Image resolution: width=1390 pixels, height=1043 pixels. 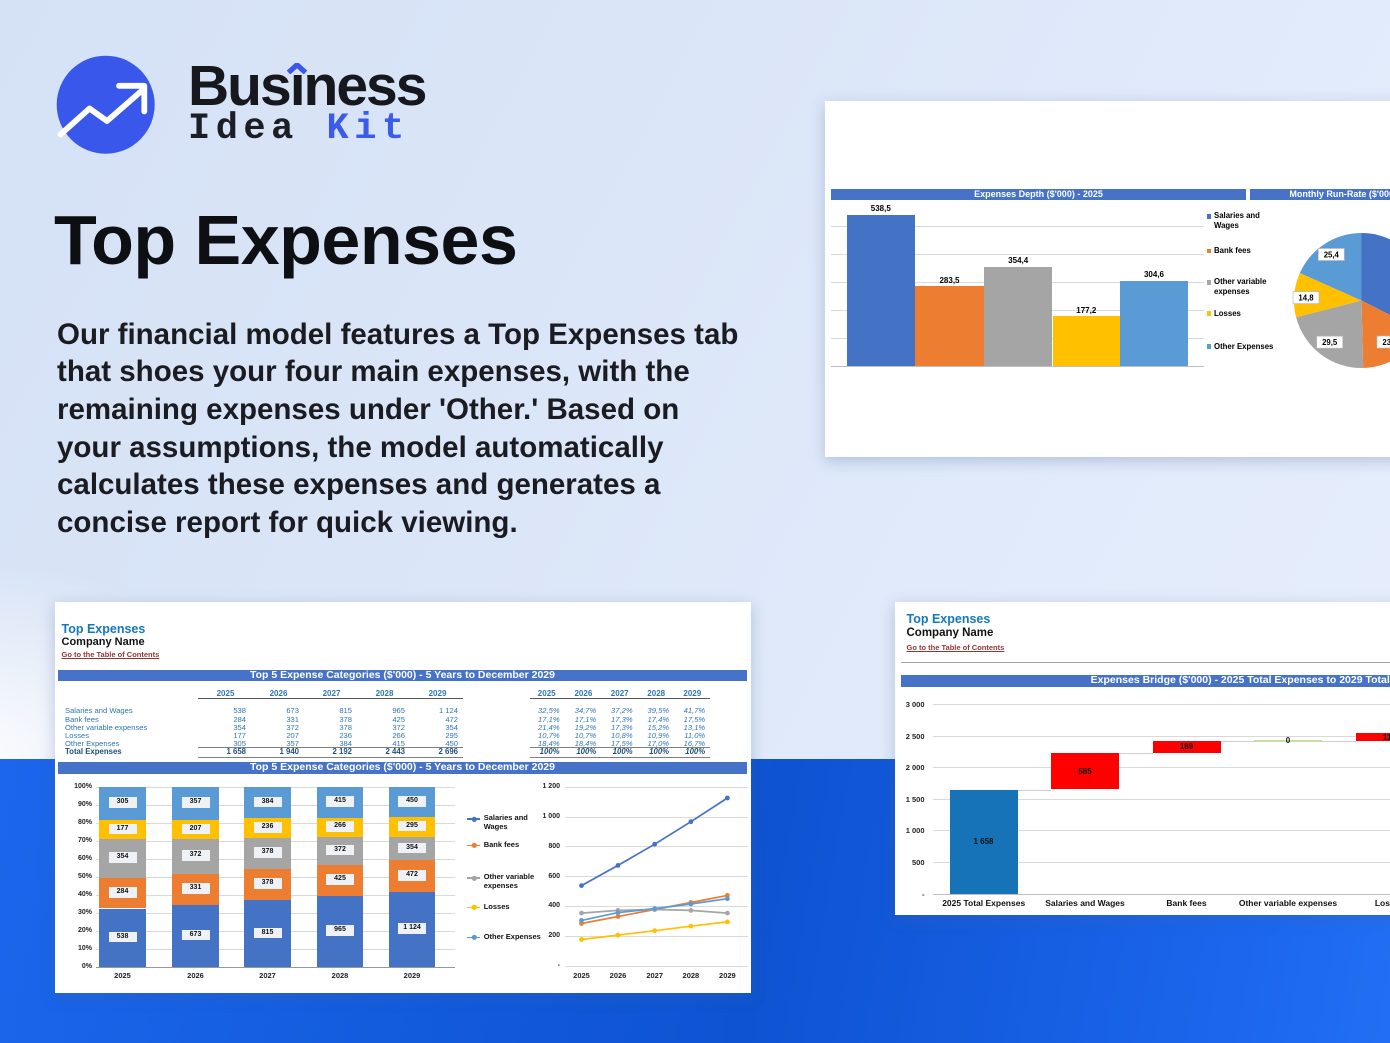 What do you see at coordinates (1332, 255) in the screenshot?
I see `svg-text: 25,4` at bounding box center [1332, 255].